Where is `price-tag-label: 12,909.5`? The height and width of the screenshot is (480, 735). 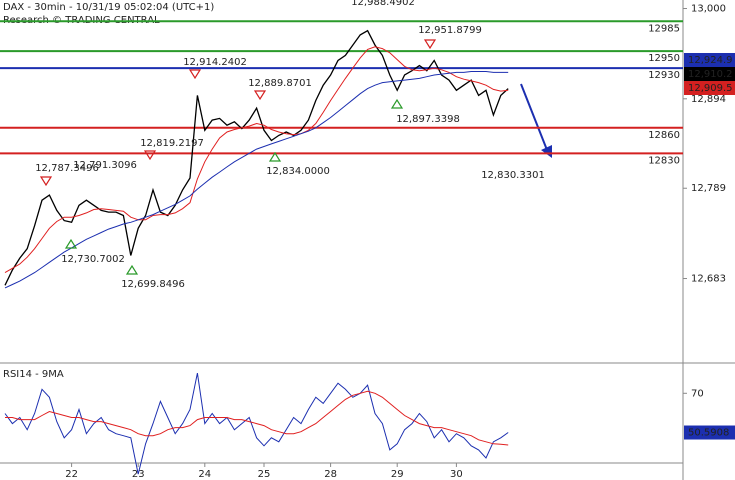
price-tag-label: 12,909.5 is located at coordinates (710, 88).